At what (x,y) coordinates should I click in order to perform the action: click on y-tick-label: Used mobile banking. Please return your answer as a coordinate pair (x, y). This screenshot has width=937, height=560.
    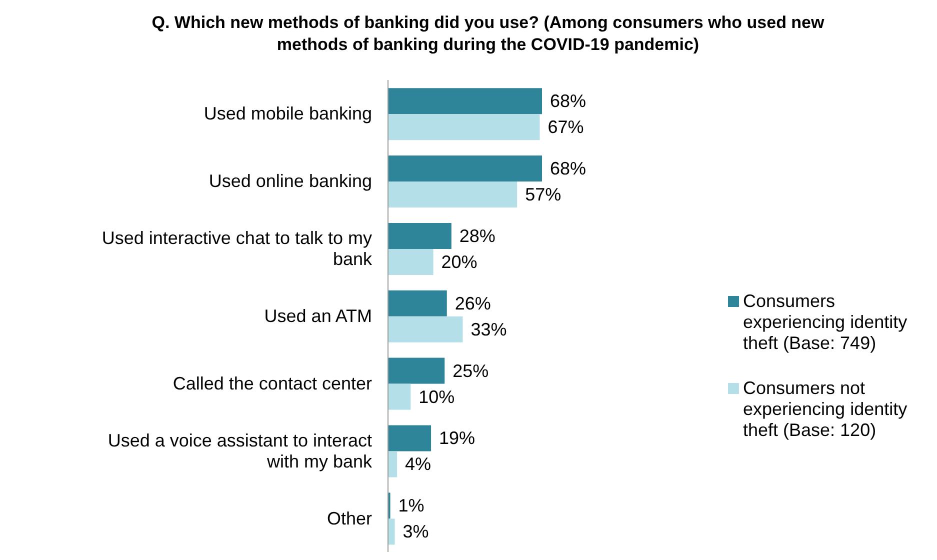
    Looking at the image, I should click on (288, 114).